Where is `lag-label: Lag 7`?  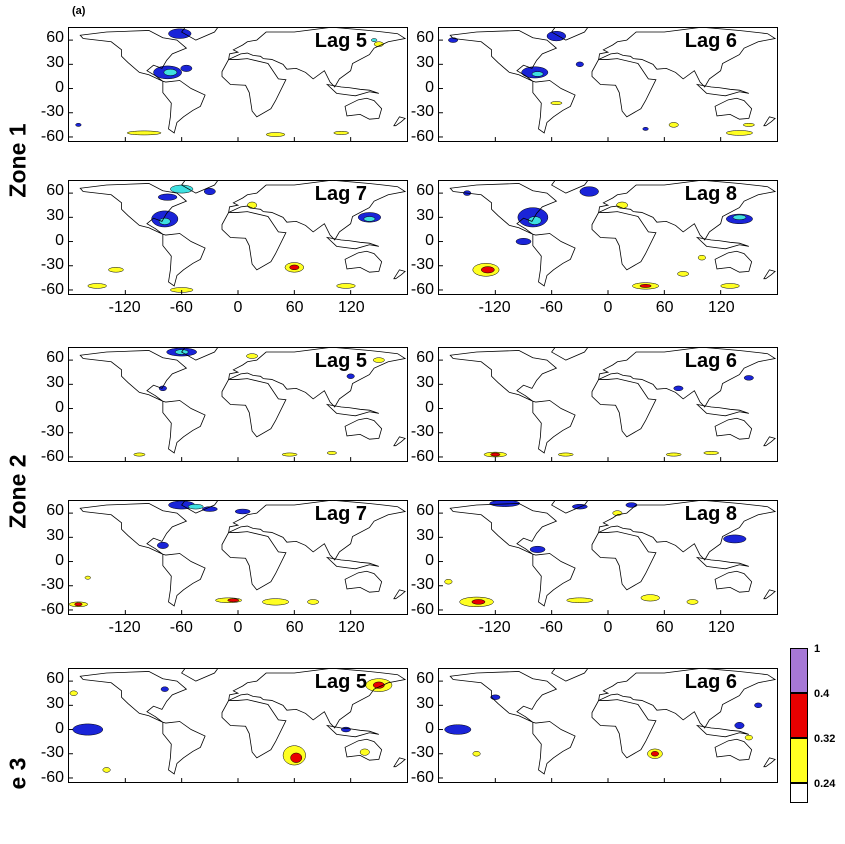 lag-label: Lag 7 is located at coordinates (340, 194).